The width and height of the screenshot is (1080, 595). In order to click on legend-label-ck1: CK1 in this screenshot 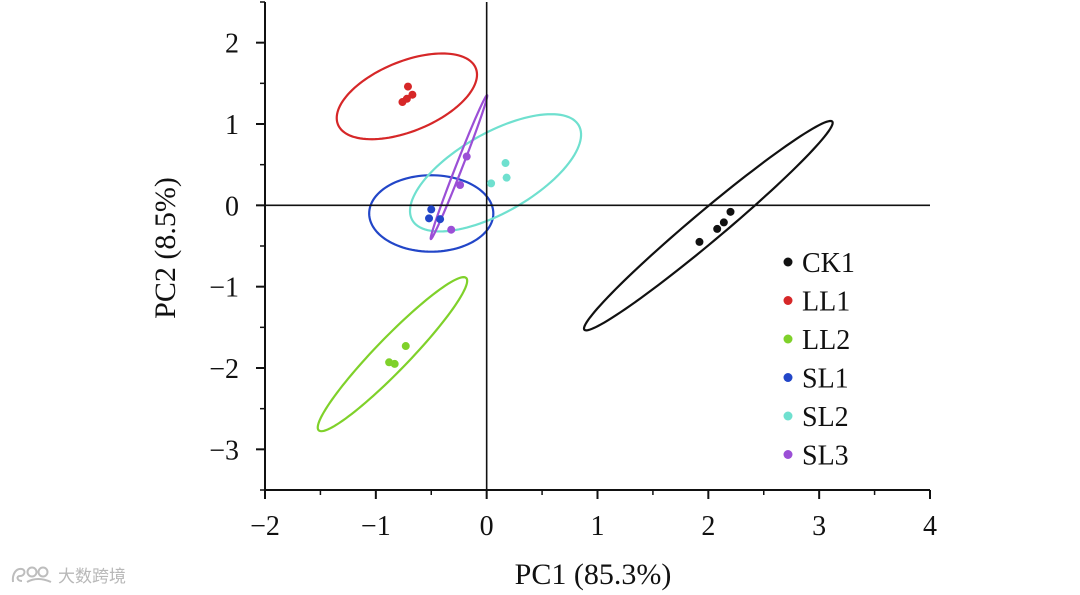, I will do `click(828, 263)`.